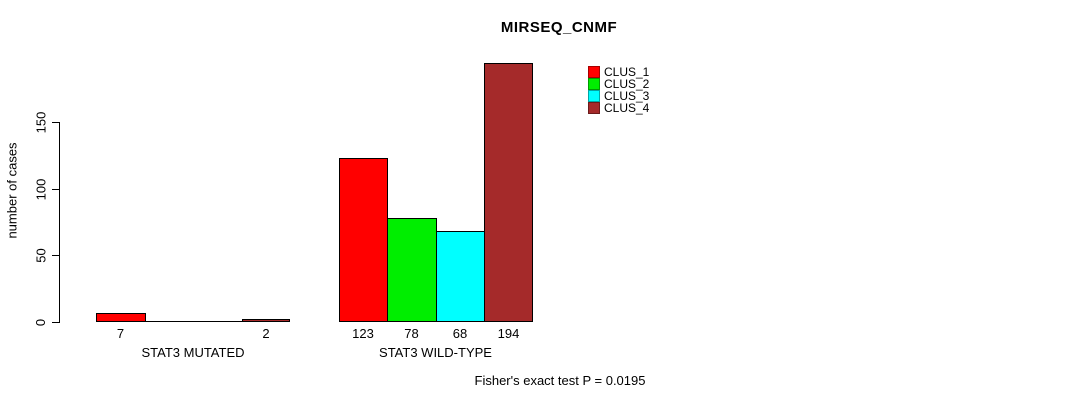 Image resolution: width=1090 pixels, height=400 pixels. Describe the element at coordinates (266, 320) in the screenshot. I see `bar-clus_4-mutated` at that location.